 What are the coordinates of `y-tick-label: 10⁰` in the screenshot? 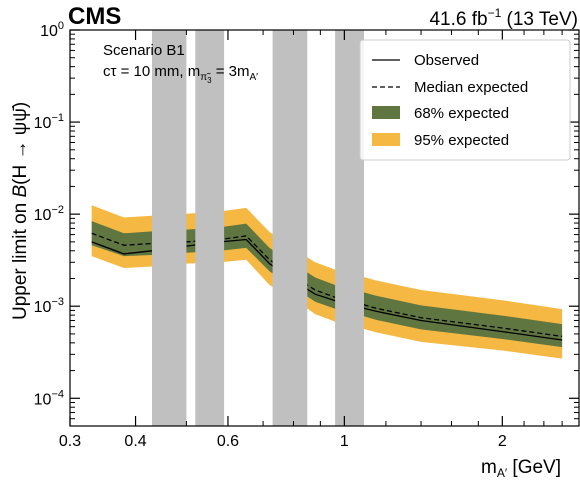 It's located at (52, 30).